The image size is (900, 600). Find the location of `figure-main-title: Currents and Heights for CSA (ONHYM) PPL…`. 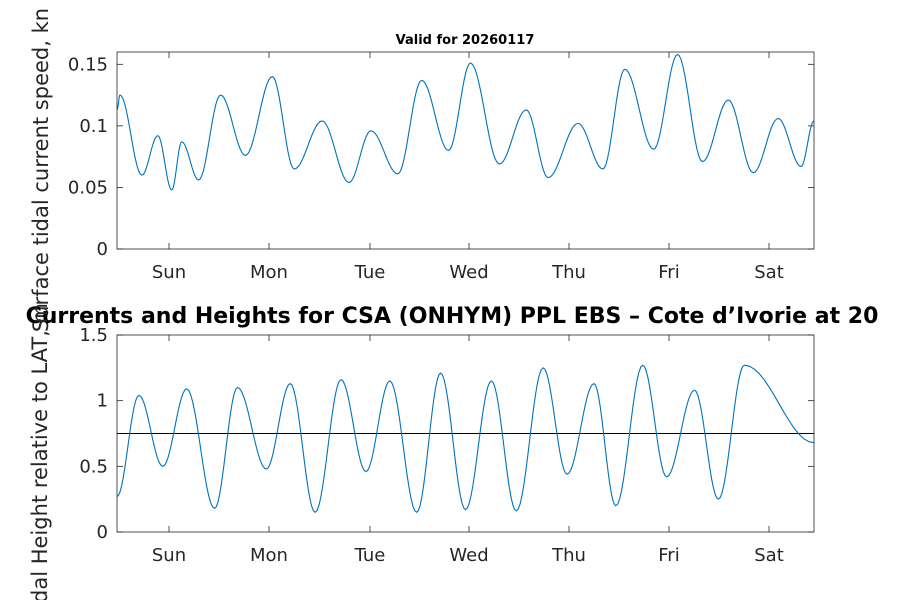

figure-main-title: Currents and Heights for CSA (ONHYM) PPL… is located at coordinates (452, 316).